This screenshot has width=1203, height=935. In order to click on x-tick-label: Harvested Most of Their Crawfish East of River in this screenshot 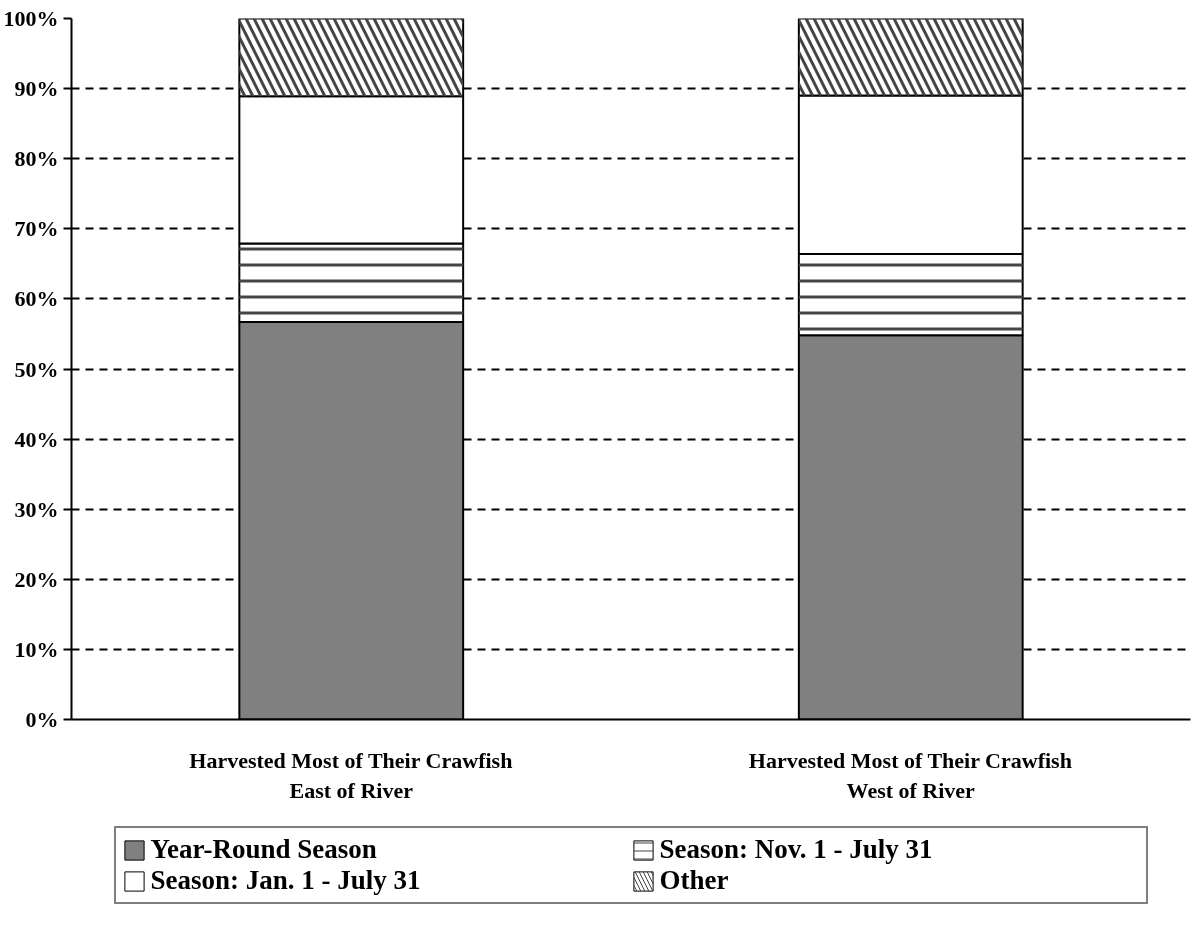, I will do `click(351, 775)`.